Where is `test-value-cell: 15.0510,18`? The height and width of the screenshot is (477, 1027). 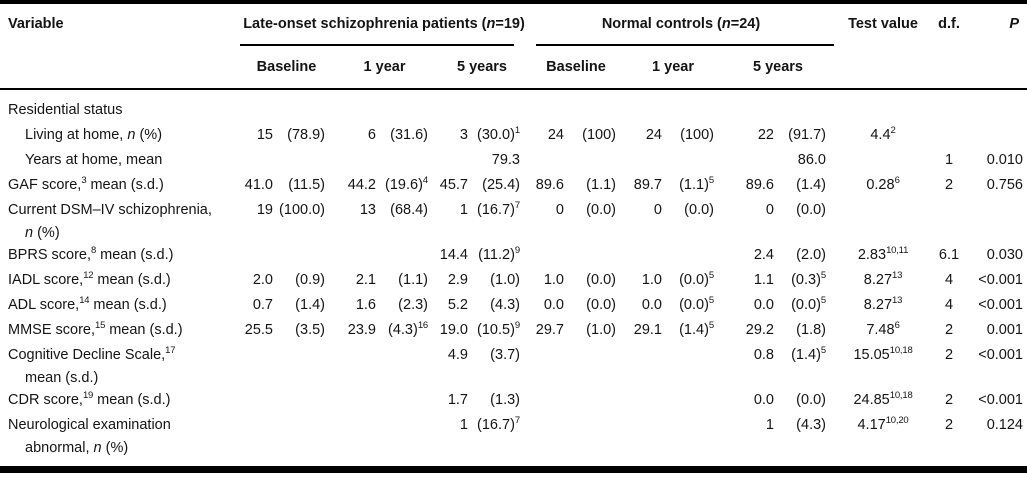 test-value-cell: 15.0510,18 is located at coordinates (883, 354).